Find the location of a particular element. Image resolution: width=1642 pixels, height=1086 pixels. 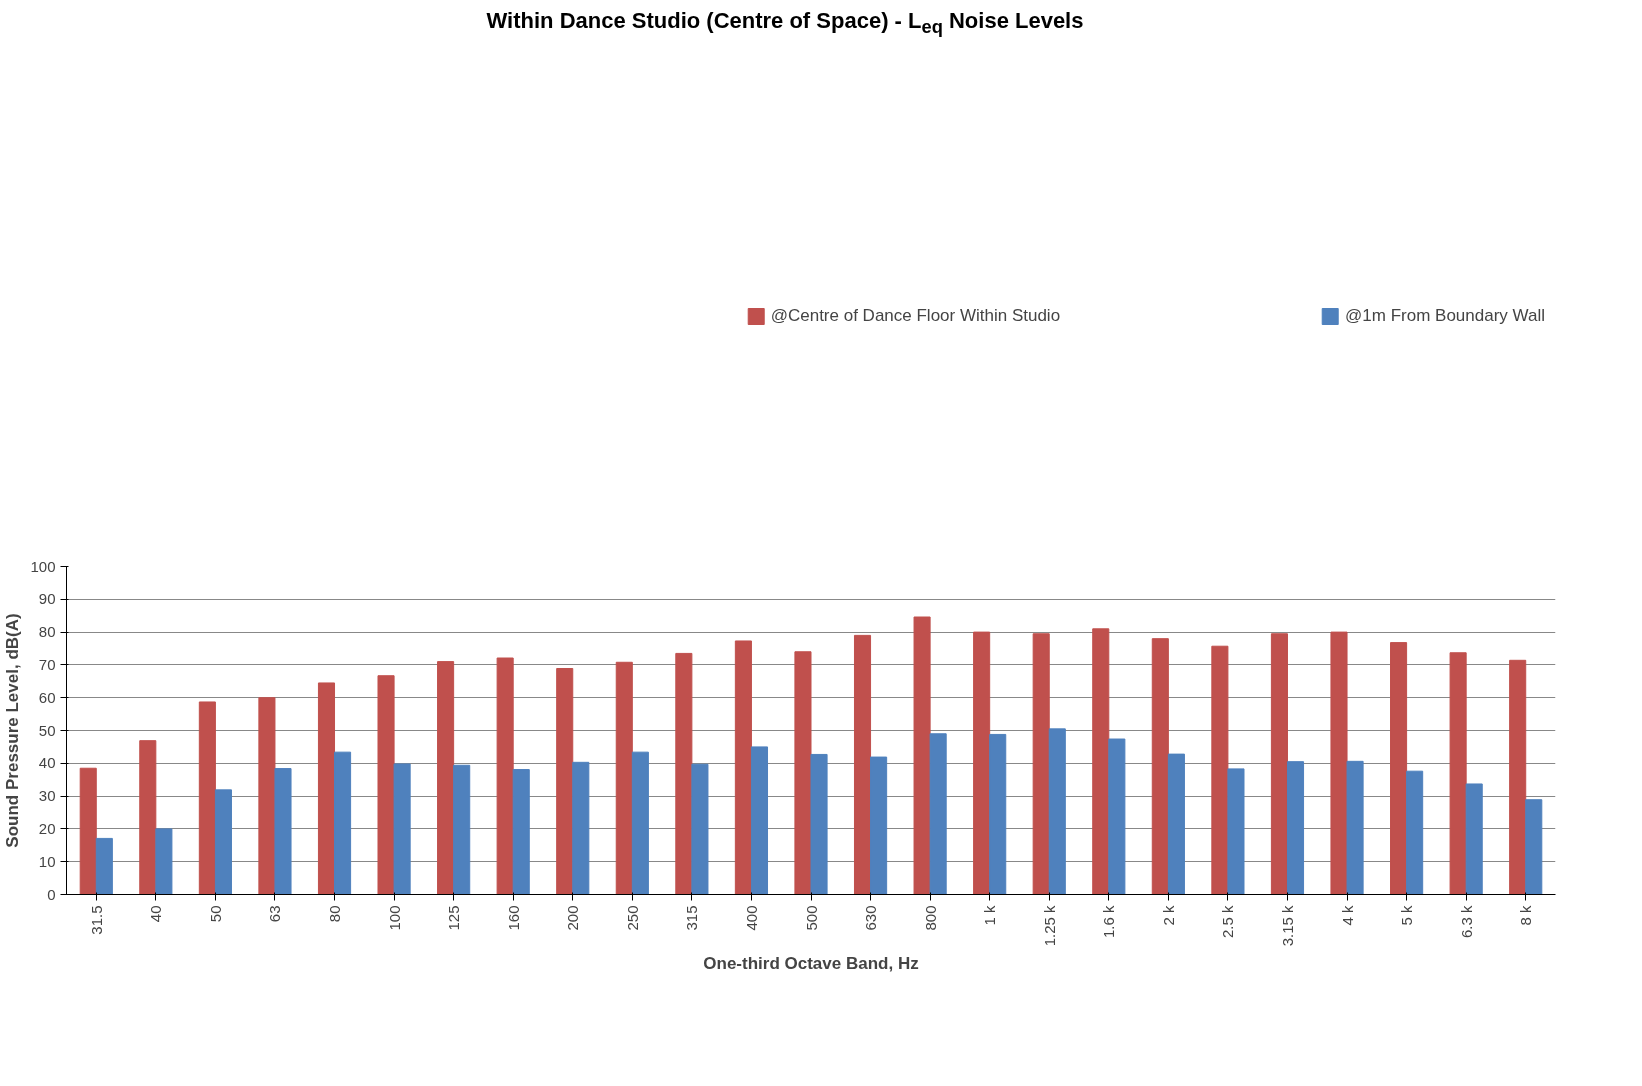

x-axis-title: One-third Octave Band, Hz is located at coordinates (811, 963).